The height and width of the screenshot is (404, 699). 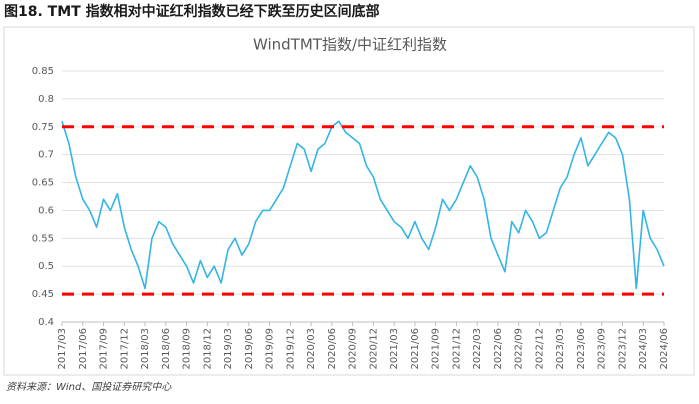 I want to click on y-tick-label: 0.8, so click(x=46, y=99).